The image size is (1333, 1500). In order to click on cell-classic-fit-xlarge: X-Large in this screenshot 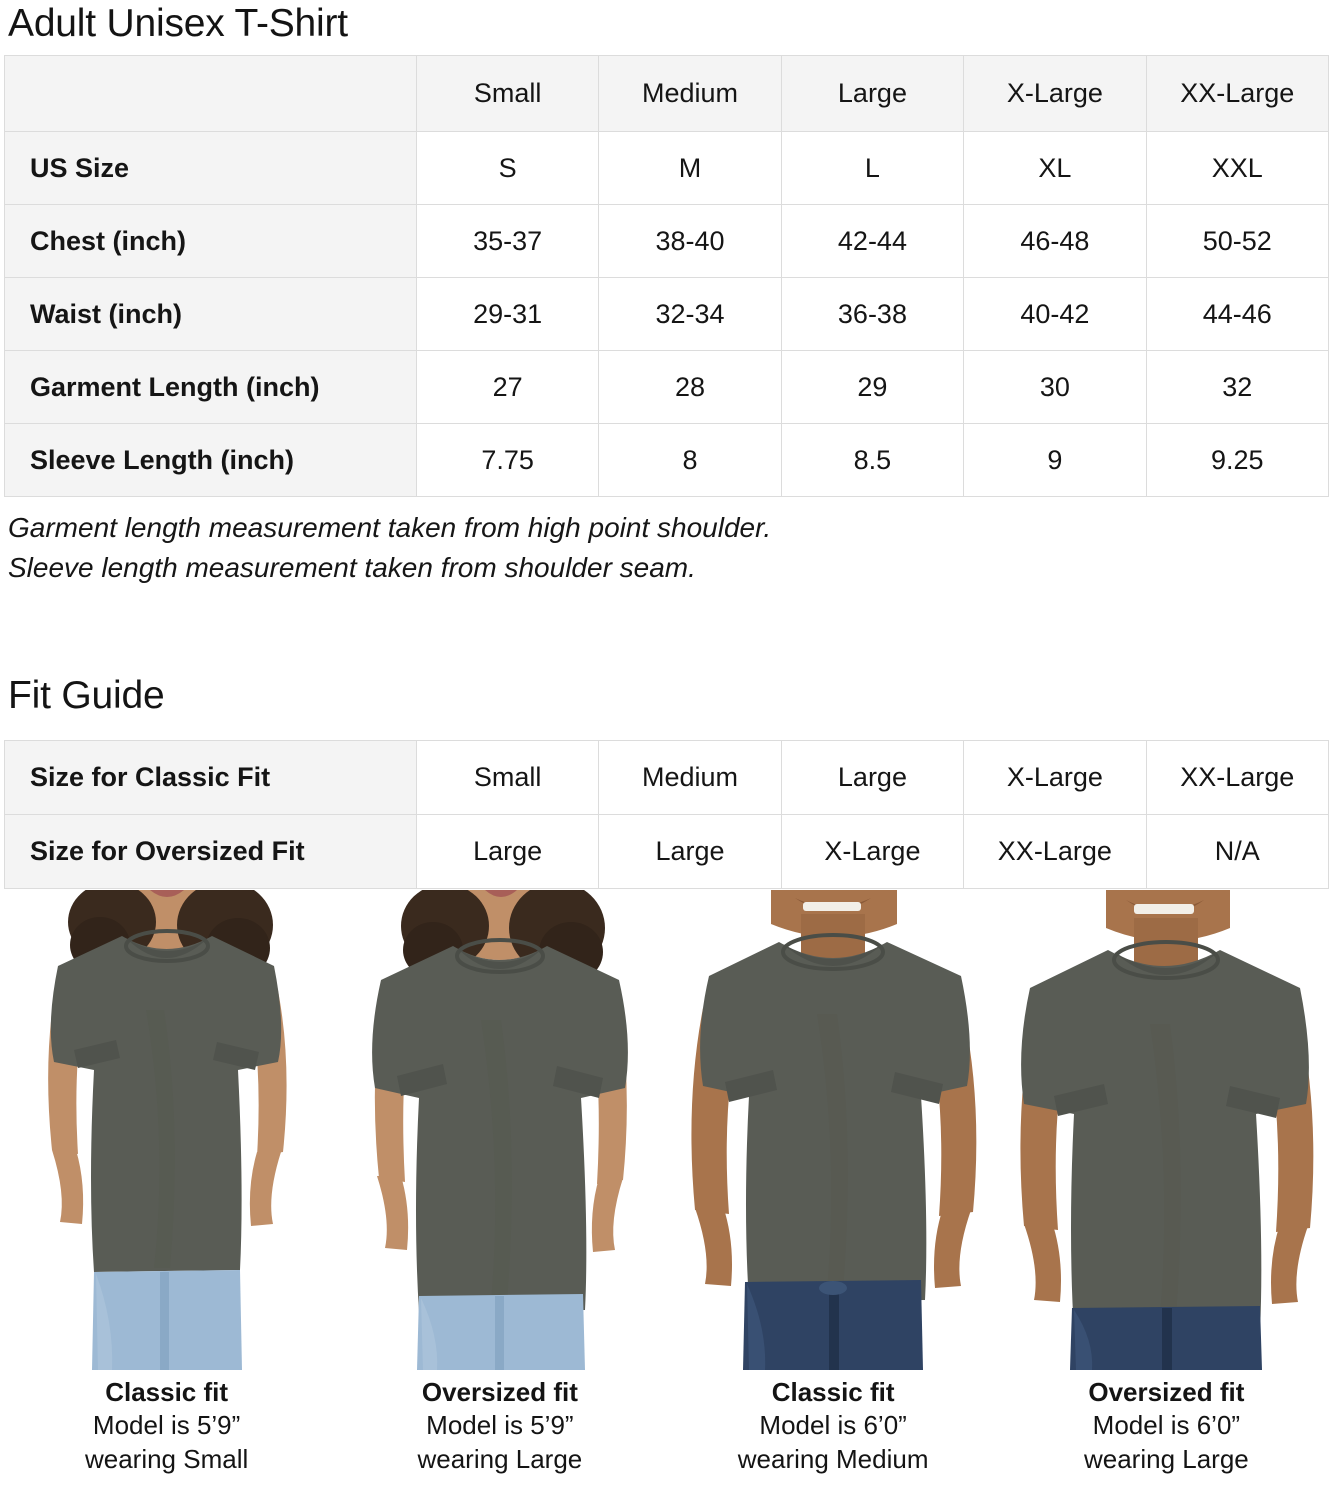, I will do `click(1055, 777)`.